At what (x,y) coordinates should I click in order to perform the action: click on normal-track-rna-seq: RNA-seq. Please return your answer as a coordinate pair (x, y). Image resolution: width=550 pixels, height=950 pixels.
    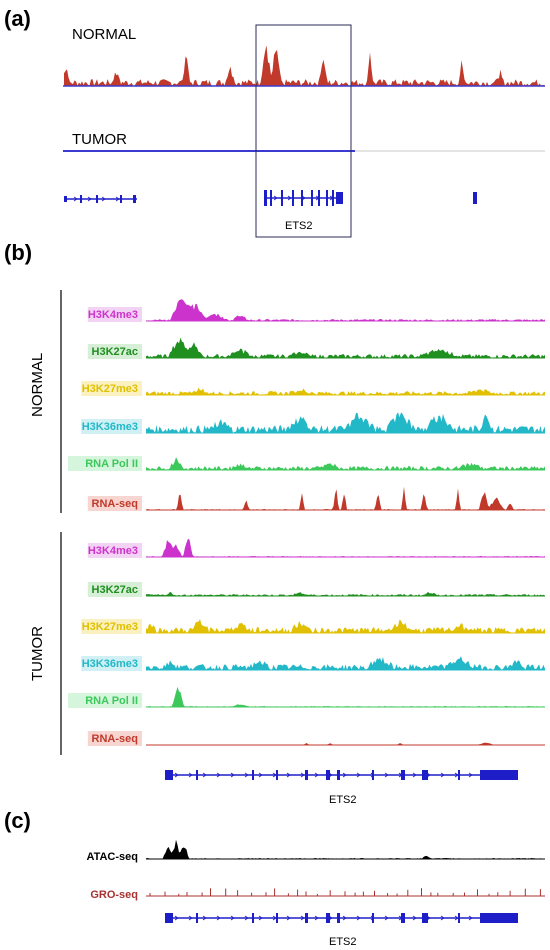
    Looking at the image, I should click on (316, 498).